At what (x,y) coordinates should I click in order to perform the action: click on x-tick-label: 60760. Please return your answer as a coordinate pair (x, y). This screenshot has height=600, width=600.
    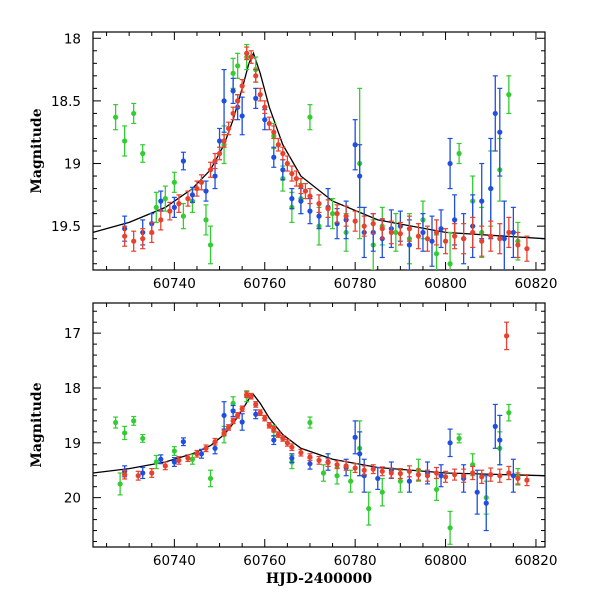
    Looking at the image, I should click on (264, 561).